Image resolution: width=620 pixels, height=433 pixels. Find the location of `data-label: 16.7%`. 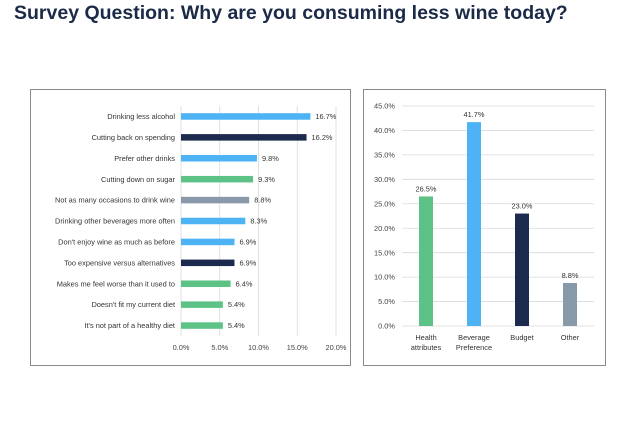

data-label: 16.7% is located at coordinates (325, 116).